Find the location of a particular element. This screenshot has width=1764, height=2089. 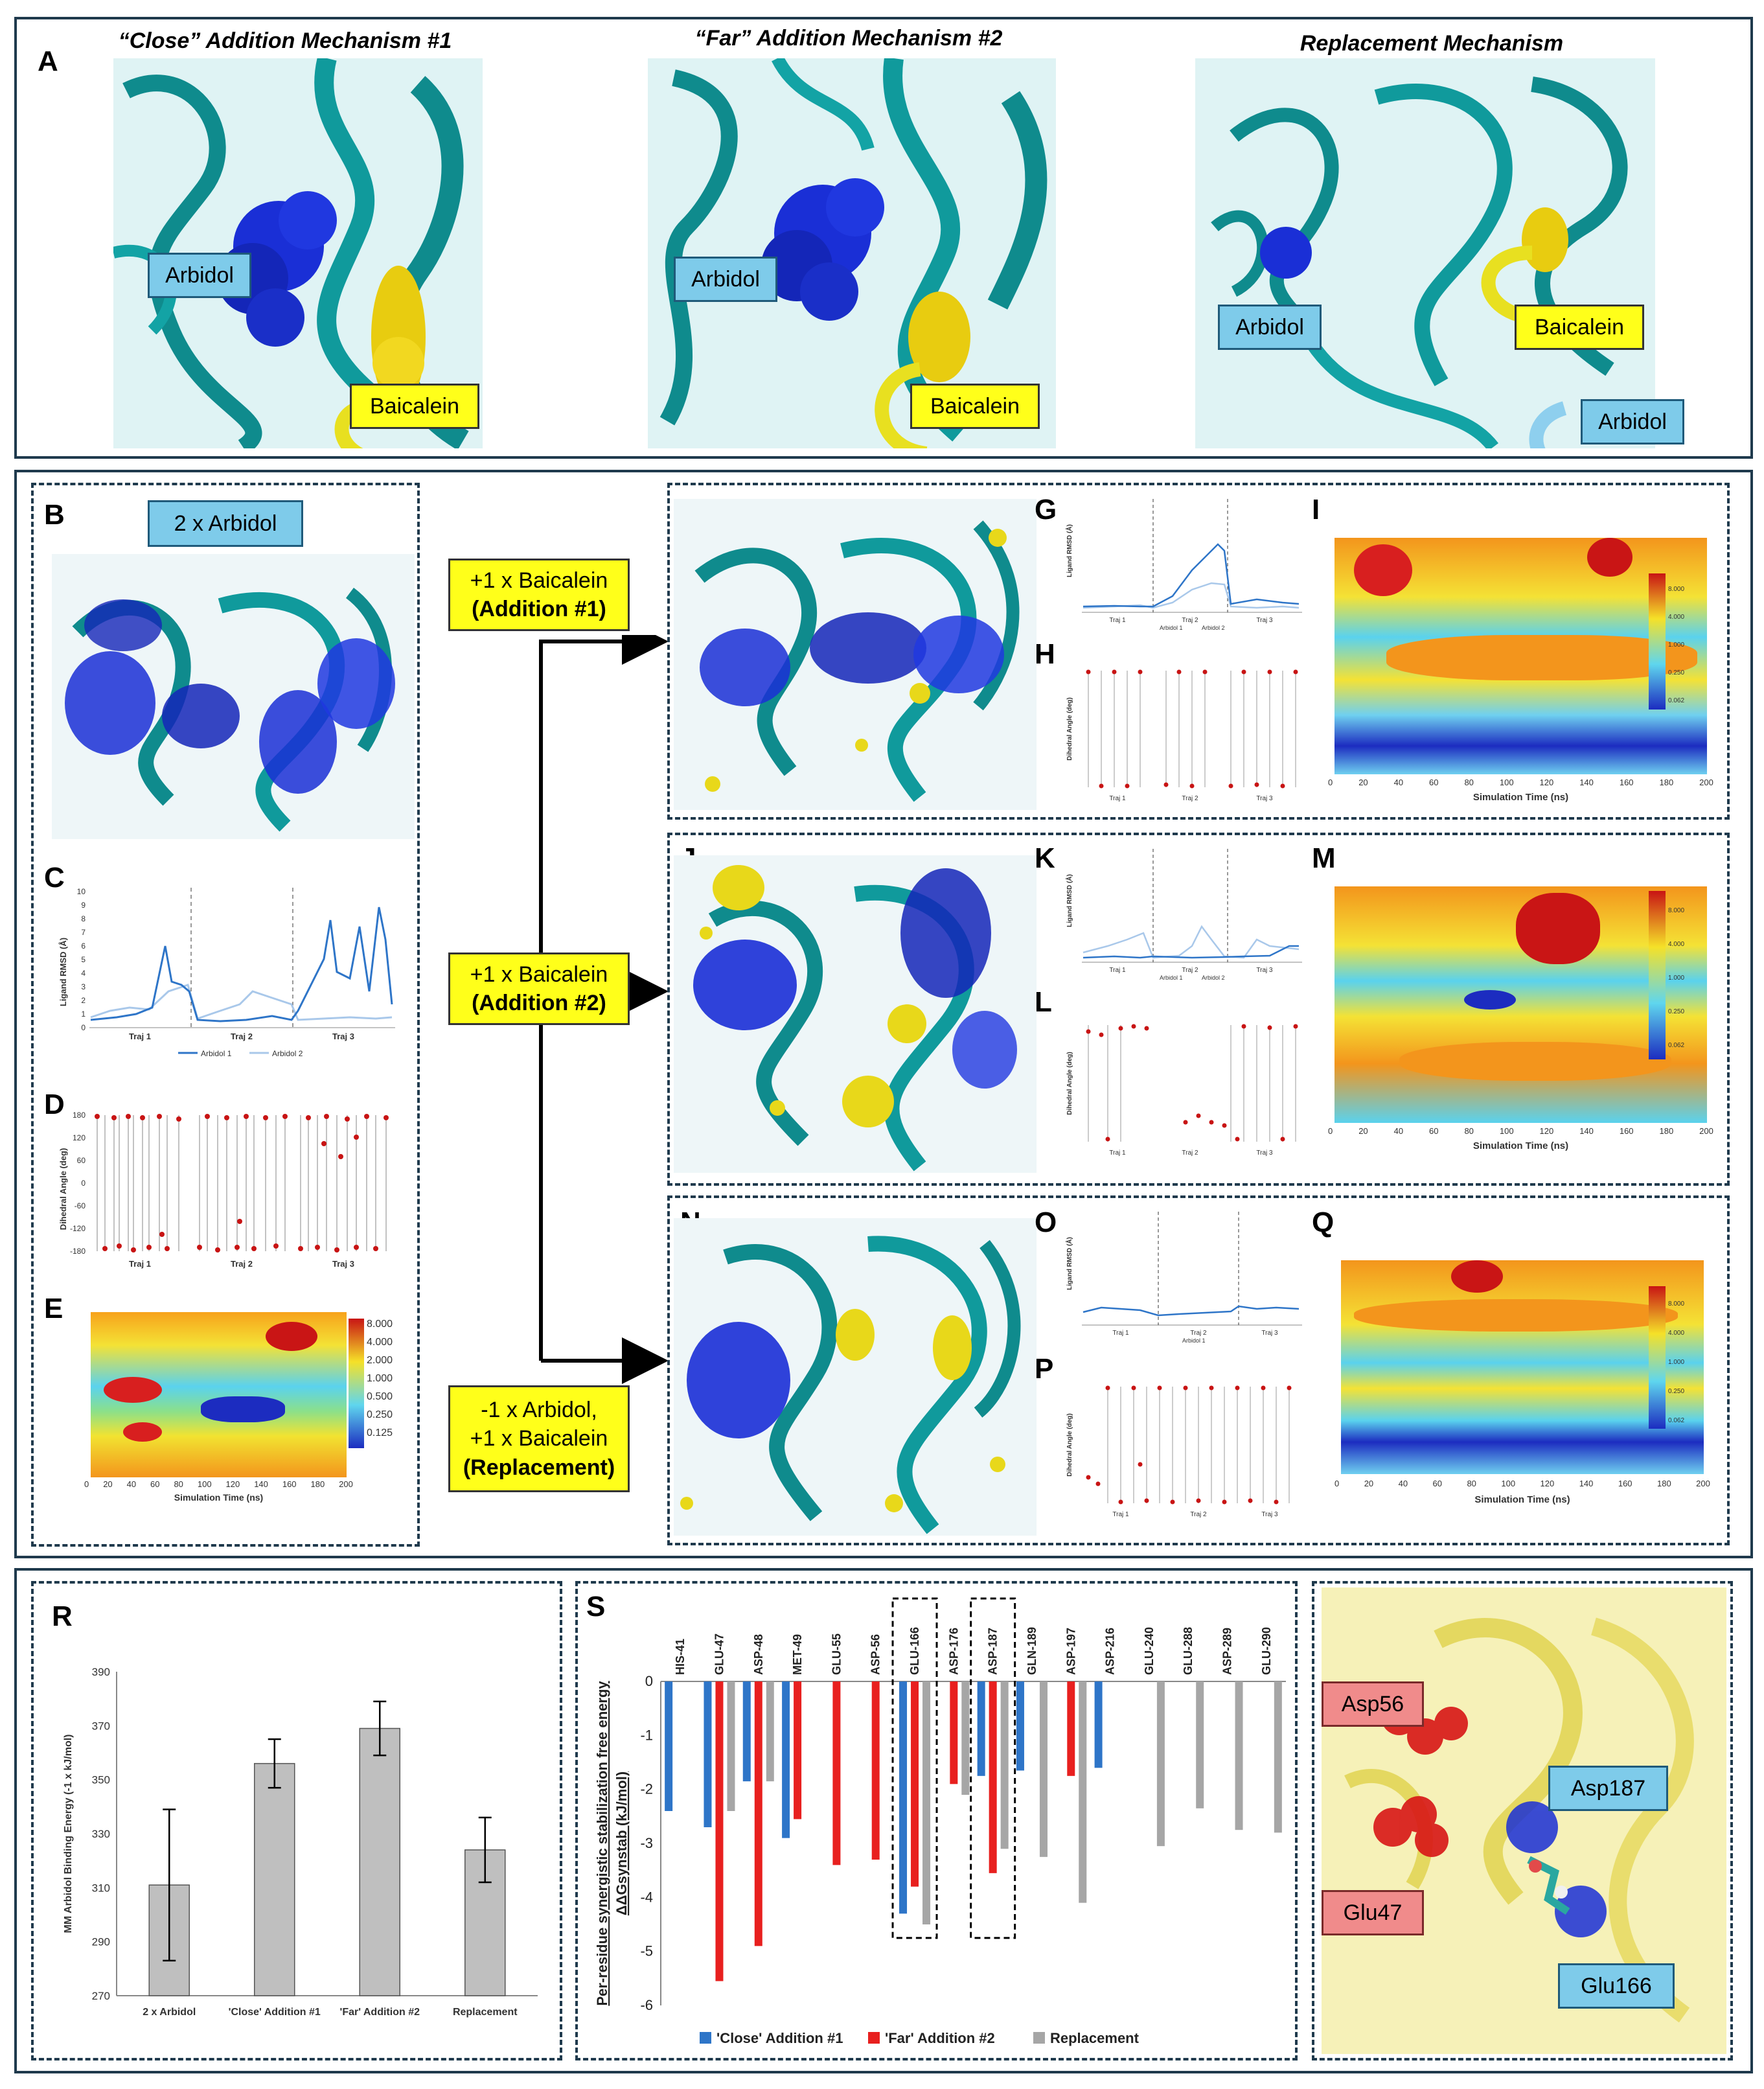

two-arbidol-label: 2 x Arbidol is located at coordinates (225, 524).